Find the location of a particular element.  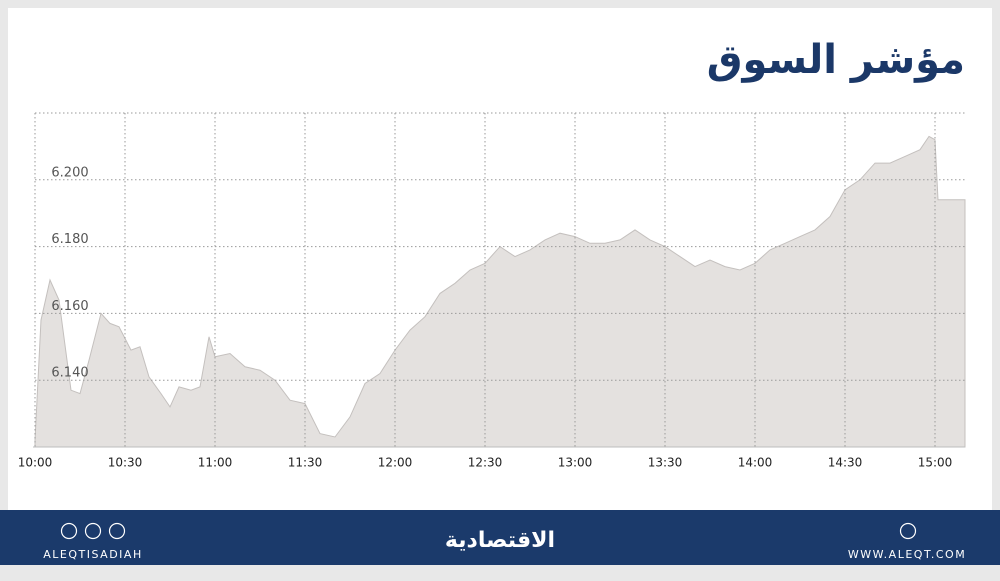

footer-band is located at coordinates (500, 537).